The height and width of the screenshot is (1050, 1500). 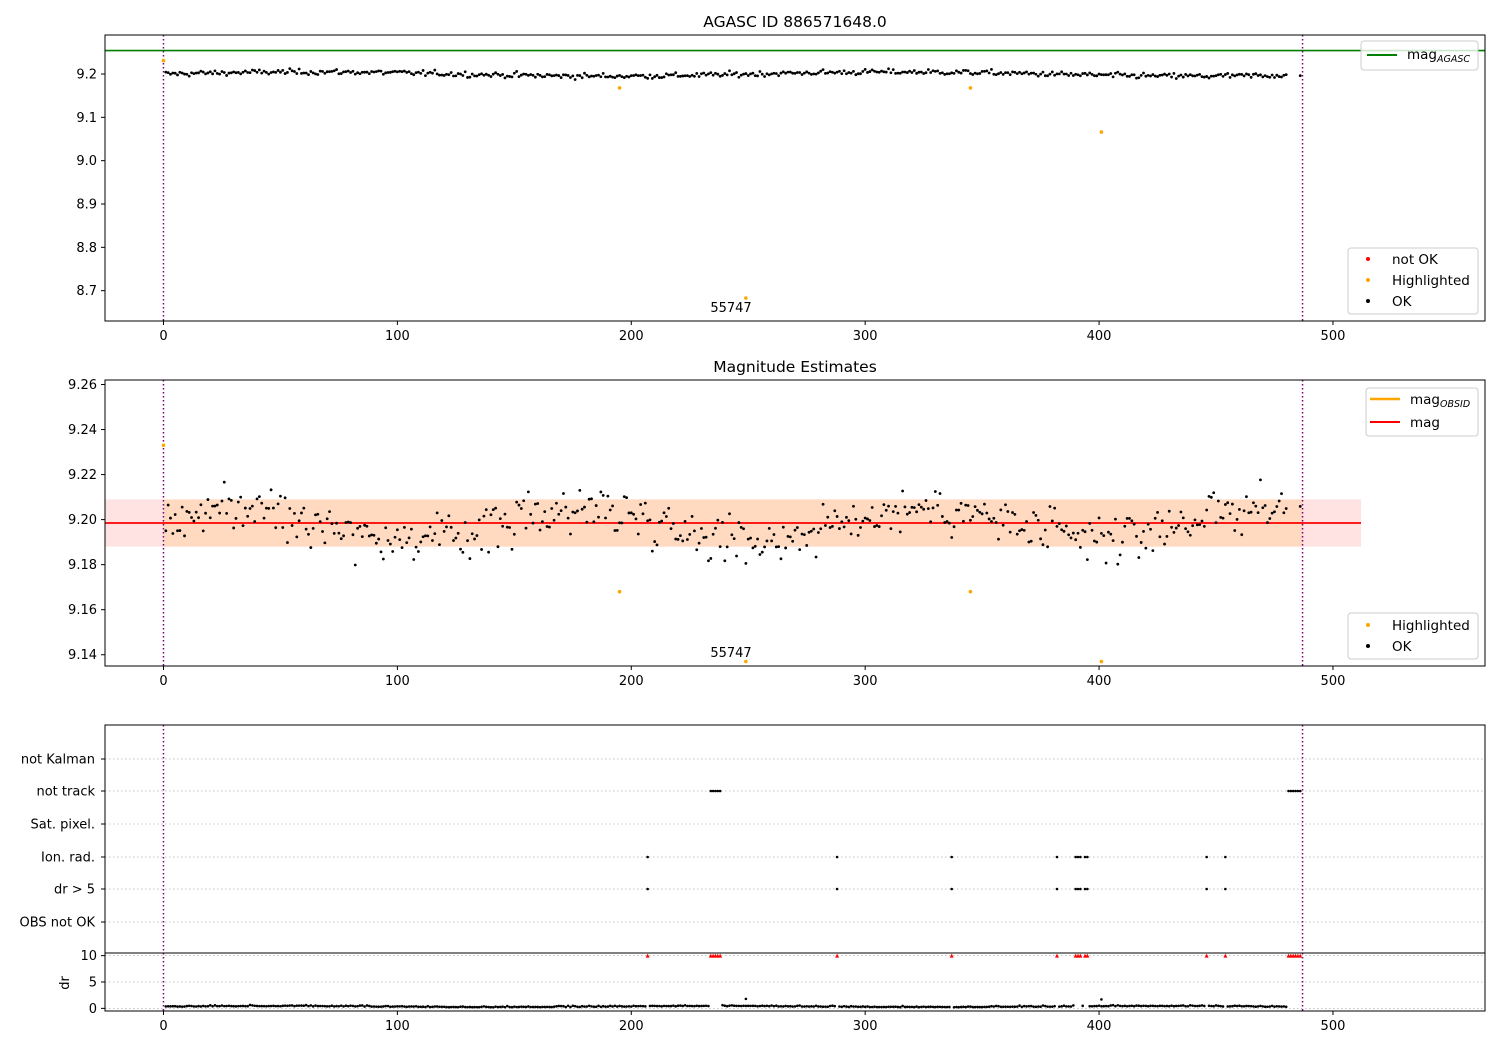 I want to click on y-tick-label: 9.20, so click(x=82, y=520).